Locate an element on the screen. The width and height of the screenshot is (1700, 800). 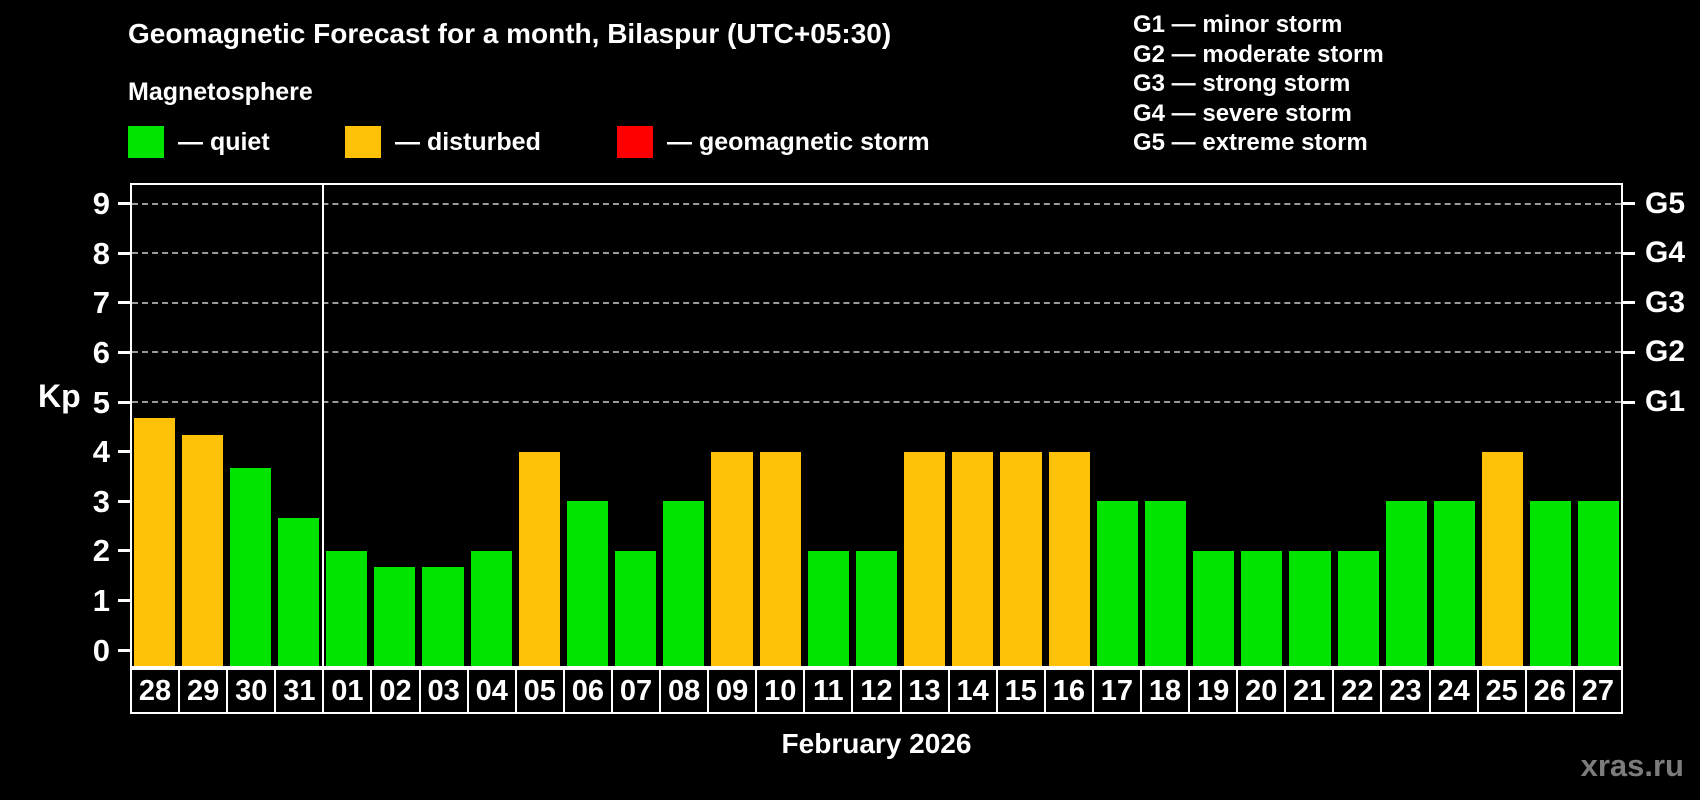
y-axis-tick-label: 4 is located at coordinates (101, 452).